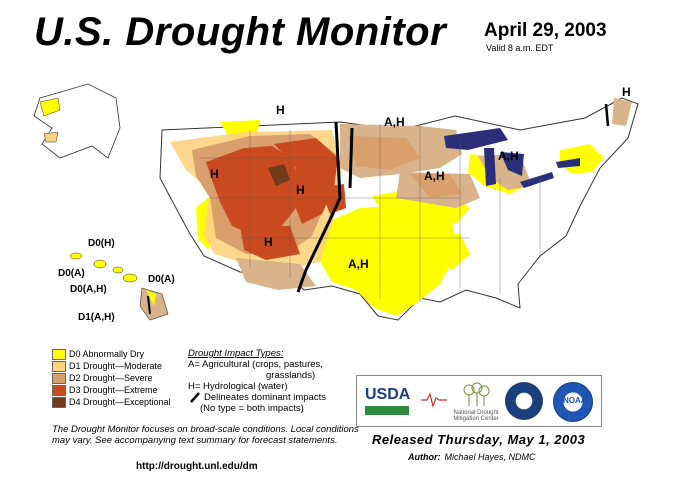  I want to click on ndmc-tree-icon, so click(476, 394).